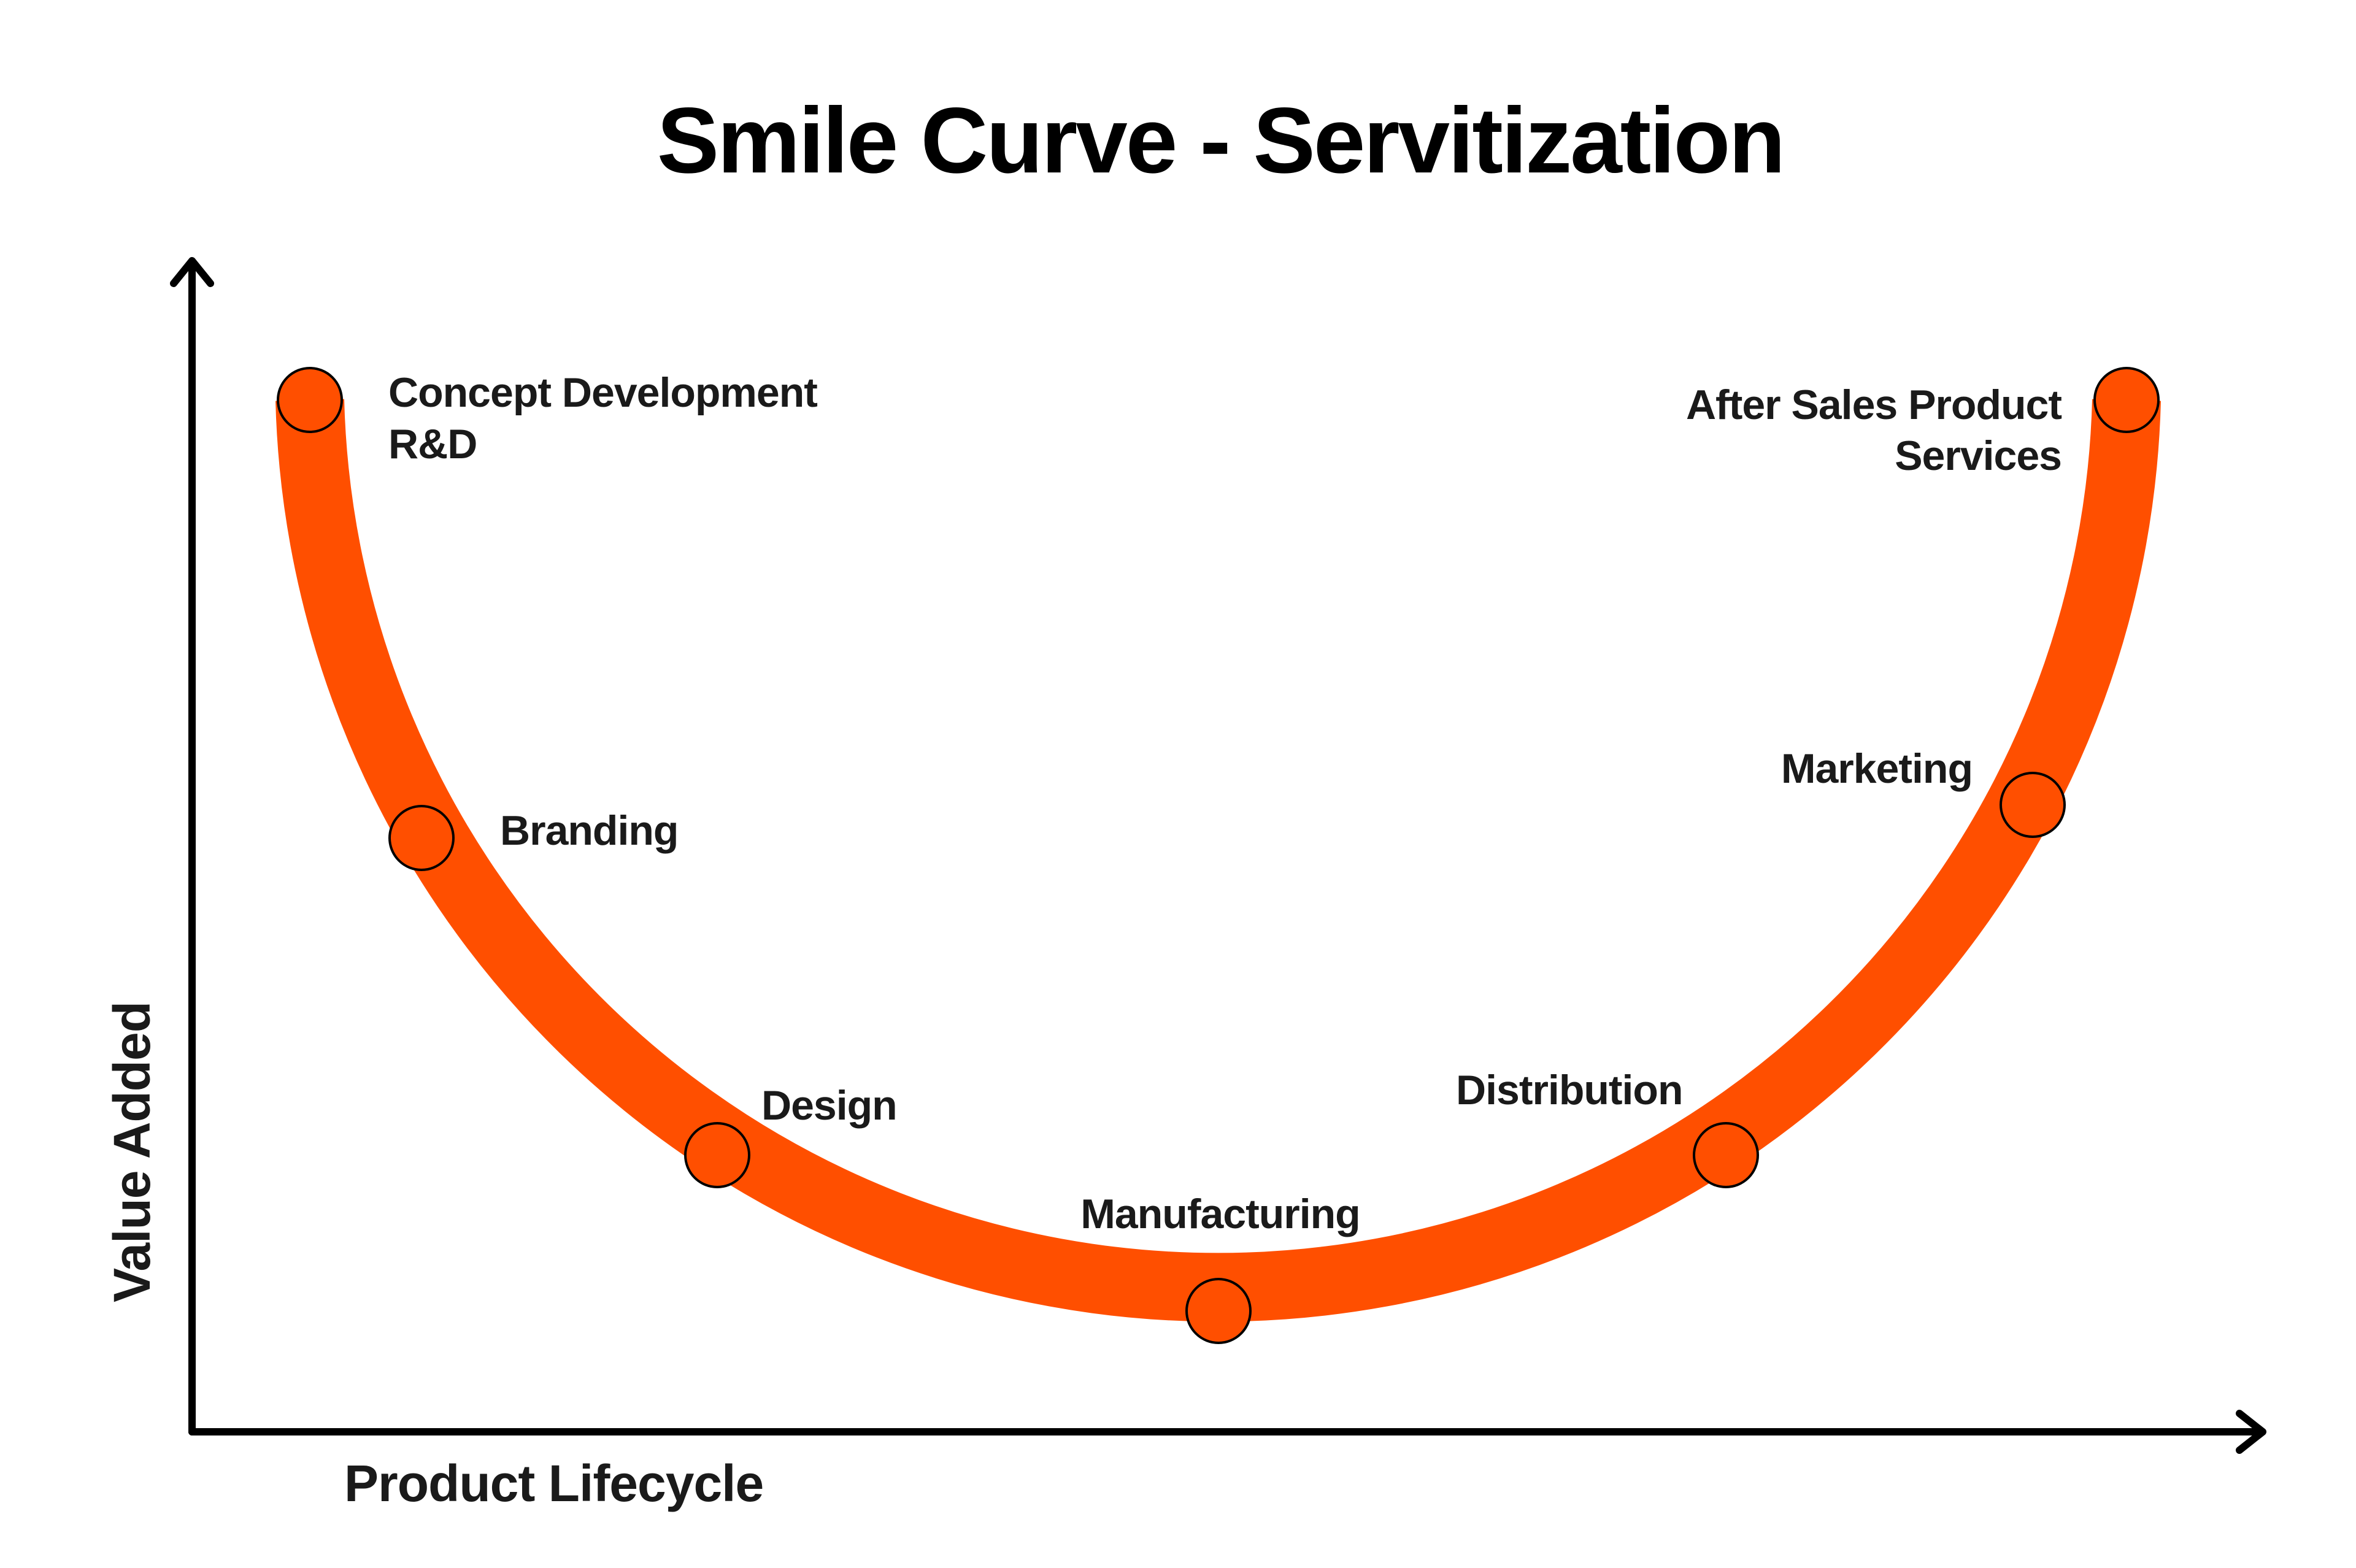 The height and width of the screenshot is (1568, 2356). Describe the element at coordinates (1874, 405) in the screenshot. I see `node-label: After Sales Product` at that location.